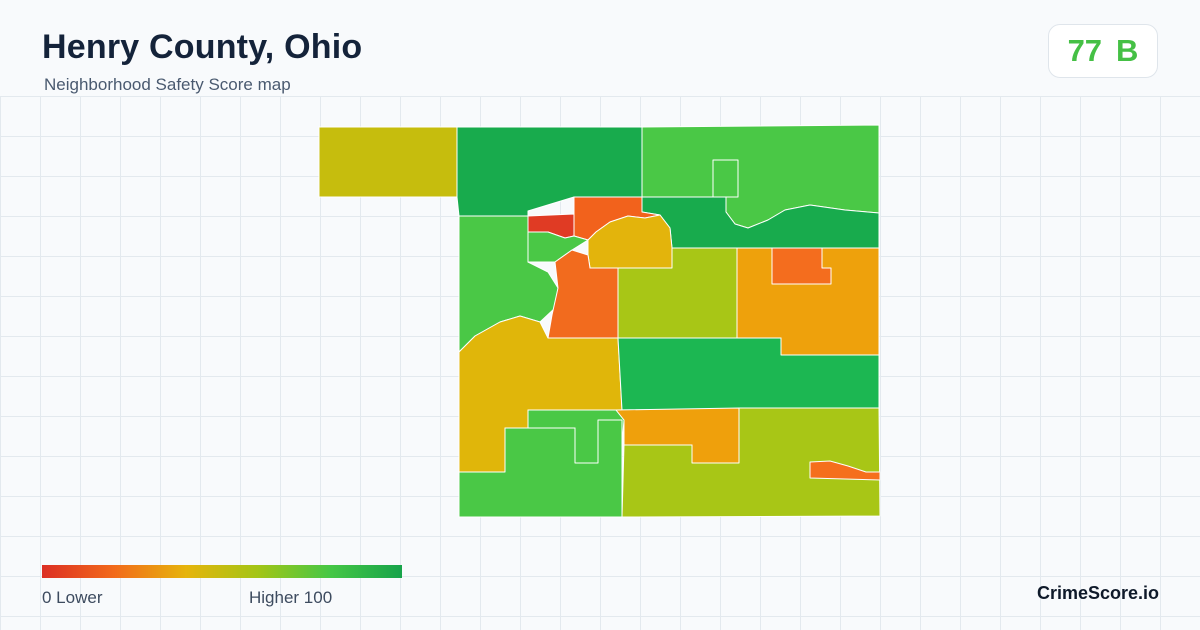  What do you see at coordinates (1085, 50) in the screenshot?
I see `score-value: 77` at bounding box center [1085, 50].